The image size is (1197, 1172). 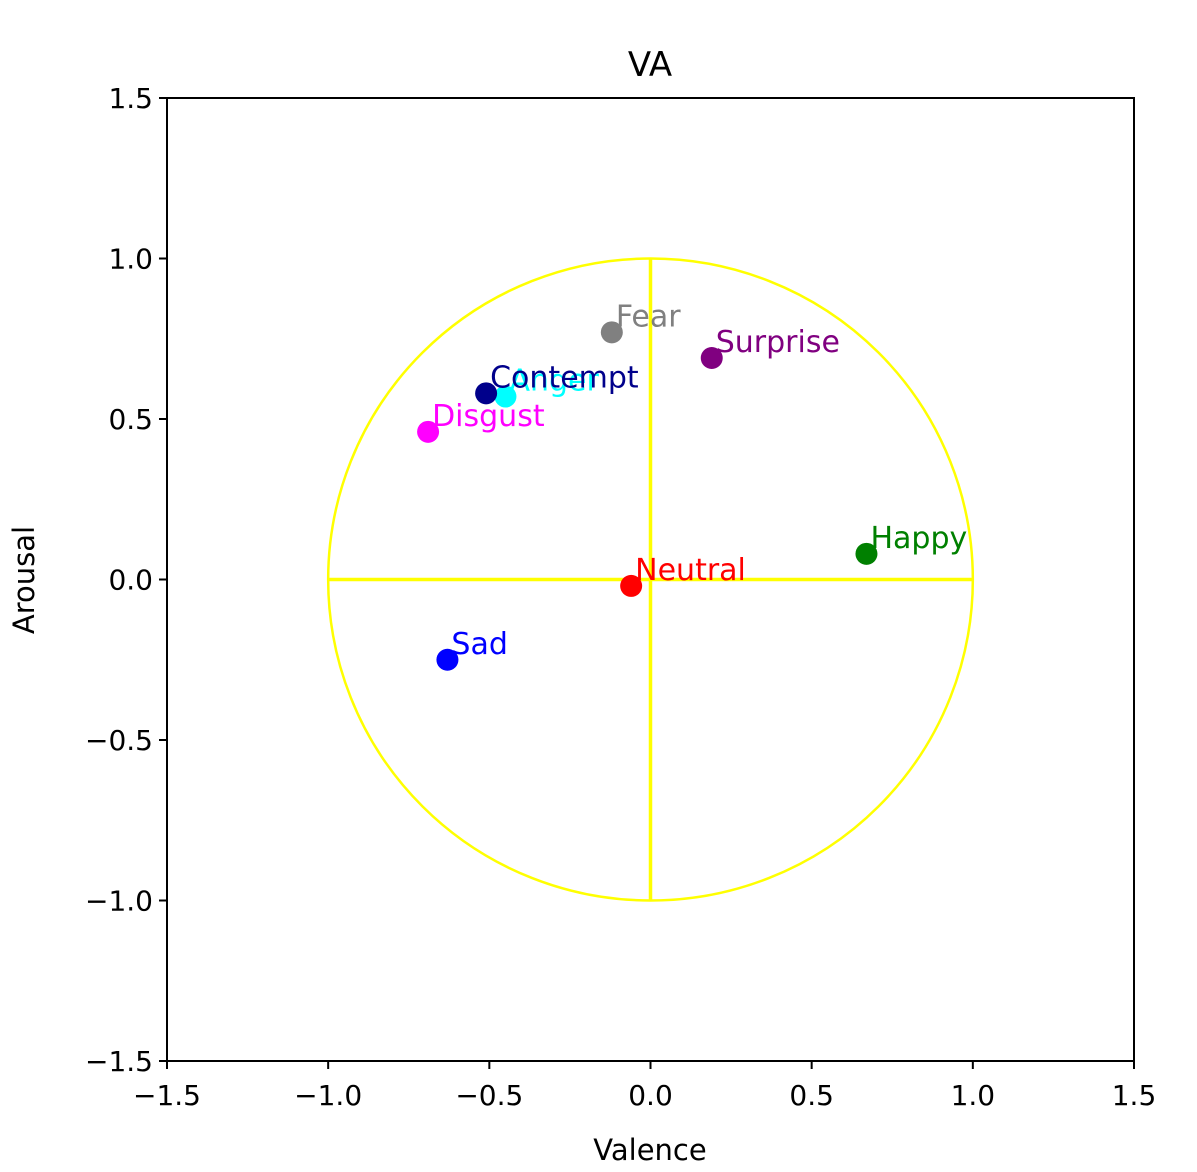 I want to click on x-axis-ticks: −1.5 −1.0 −0.5 0.0 0.5 1.0 1.5, so click(x=644, y=1086).